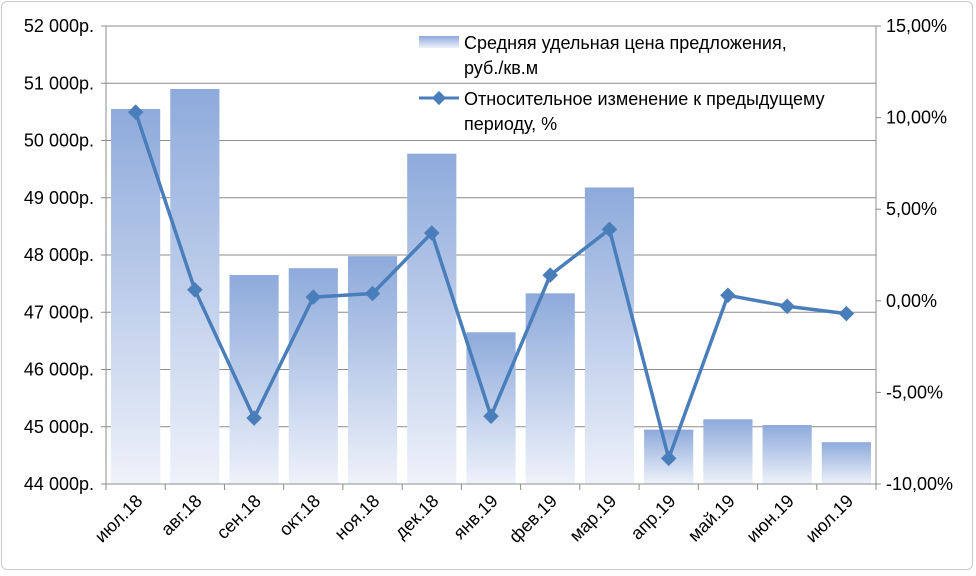  What do you see at coordinates (239, 517) in the screenshot?
I see `category-label: сен.18` at bounding box center [239, 517].